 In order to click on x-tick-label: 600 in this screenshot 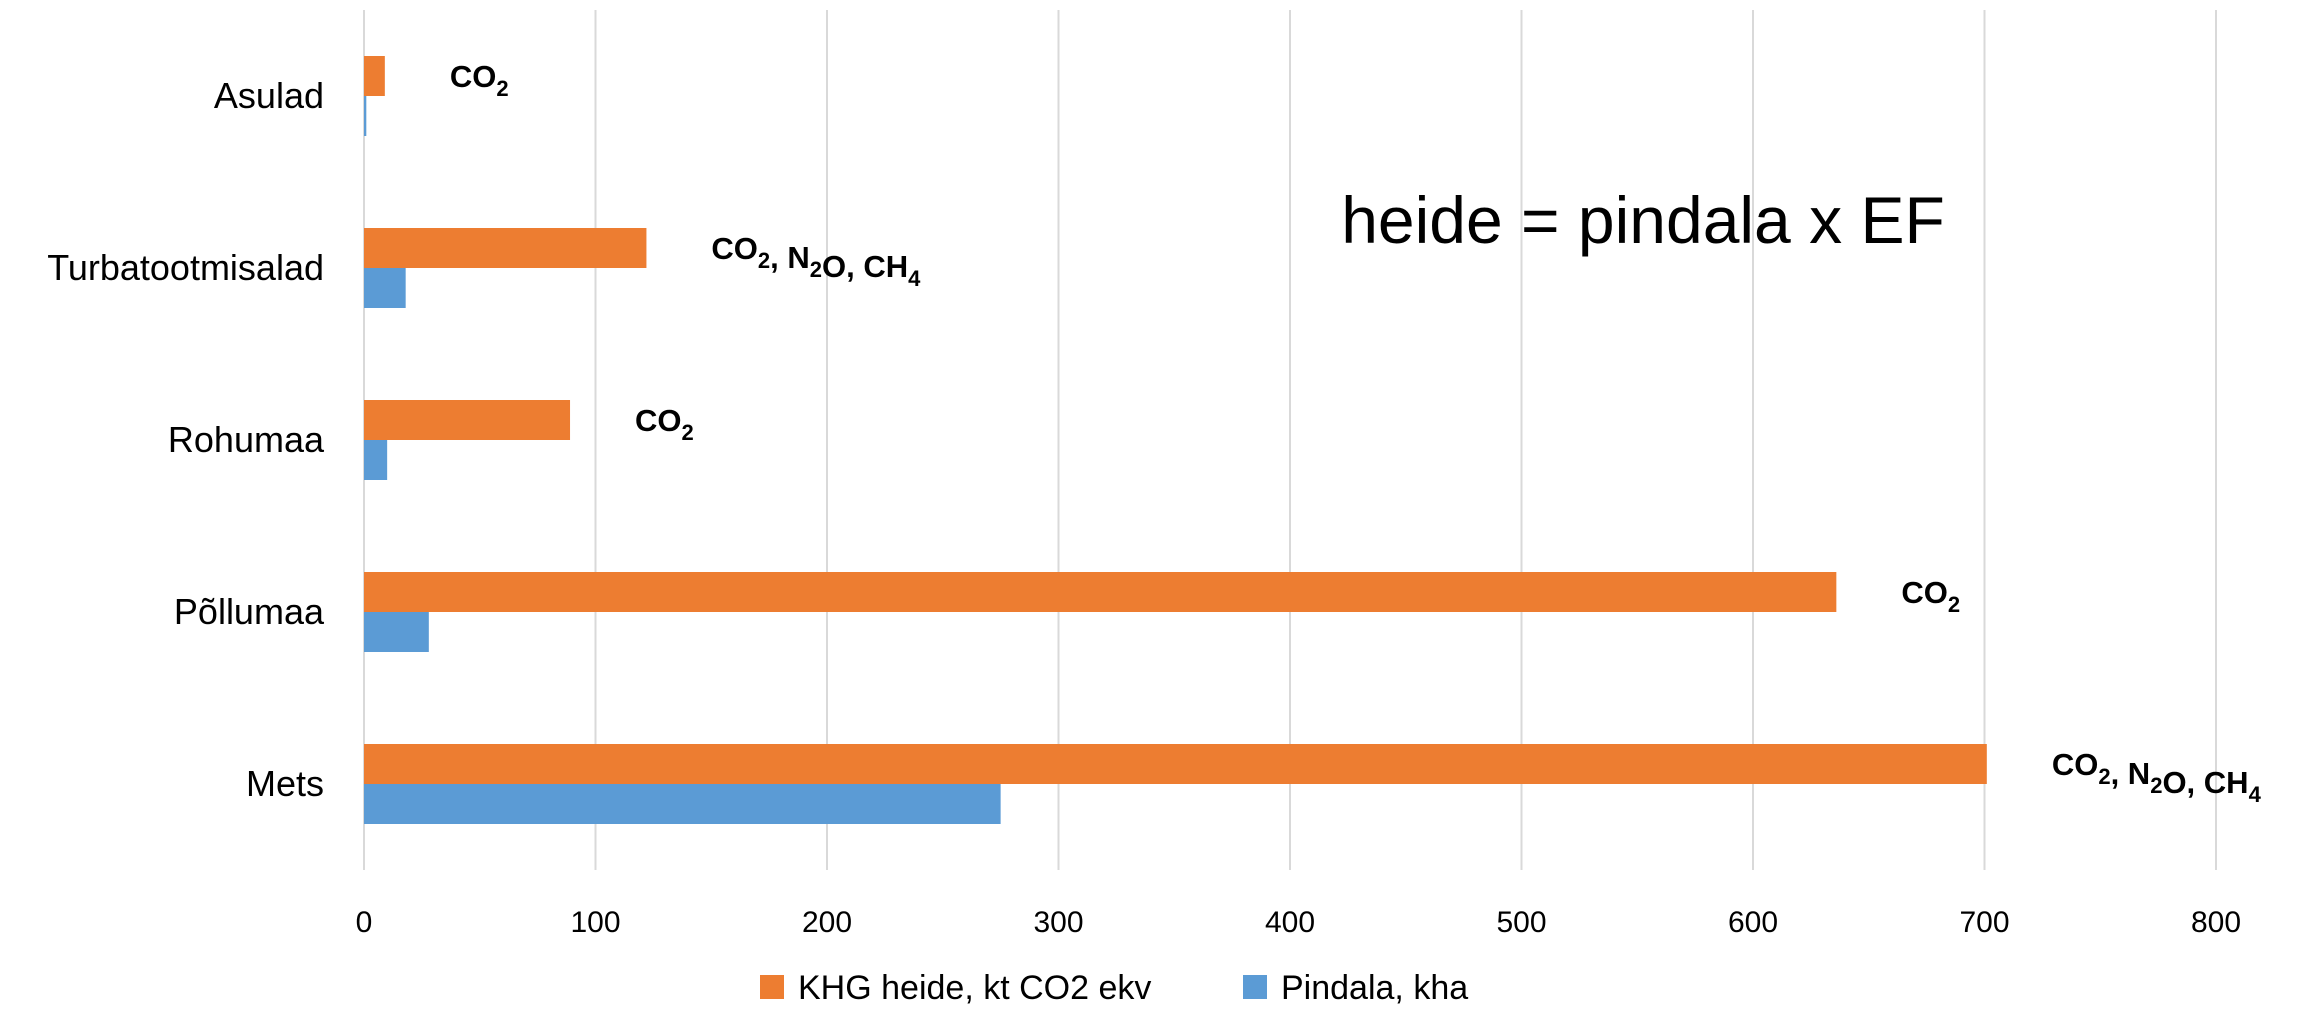, I will do `click(1753, 922)`.